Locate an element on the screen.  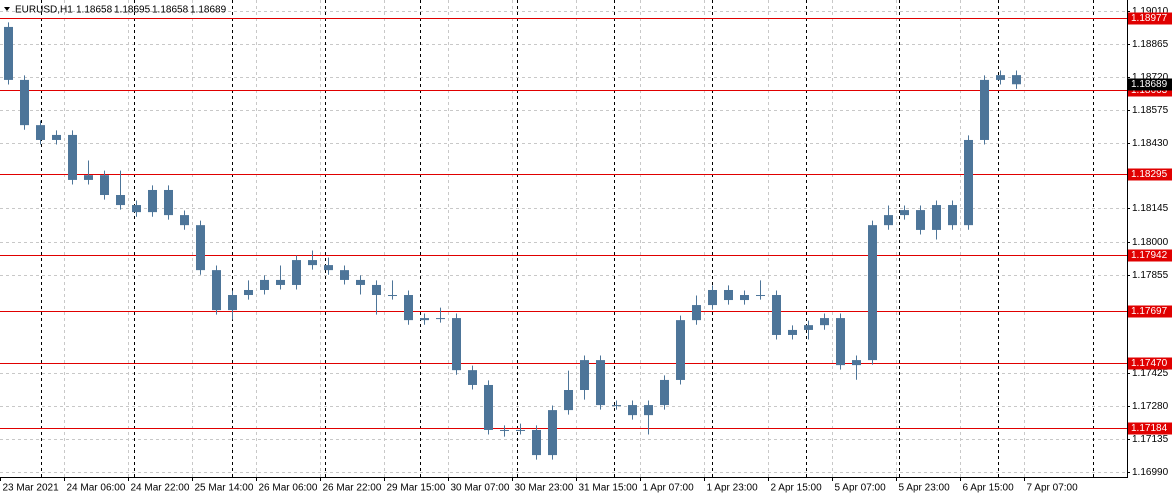
x-tick-label: 7 Apr 07:00 is located at coordinates (1053, 488).